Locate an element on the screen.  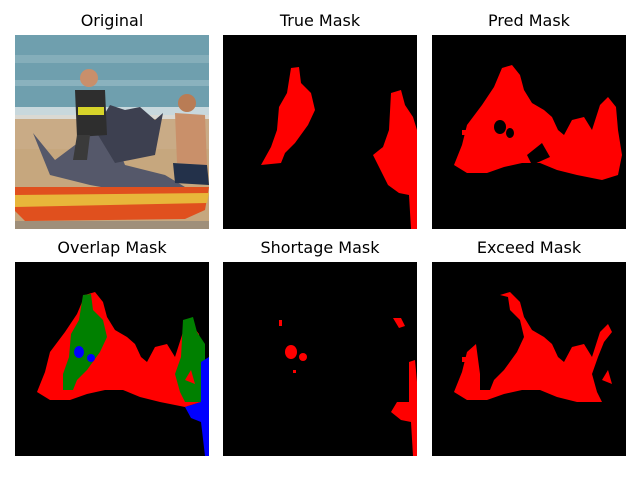
shortage-mask is located at coordinates (320, 359).